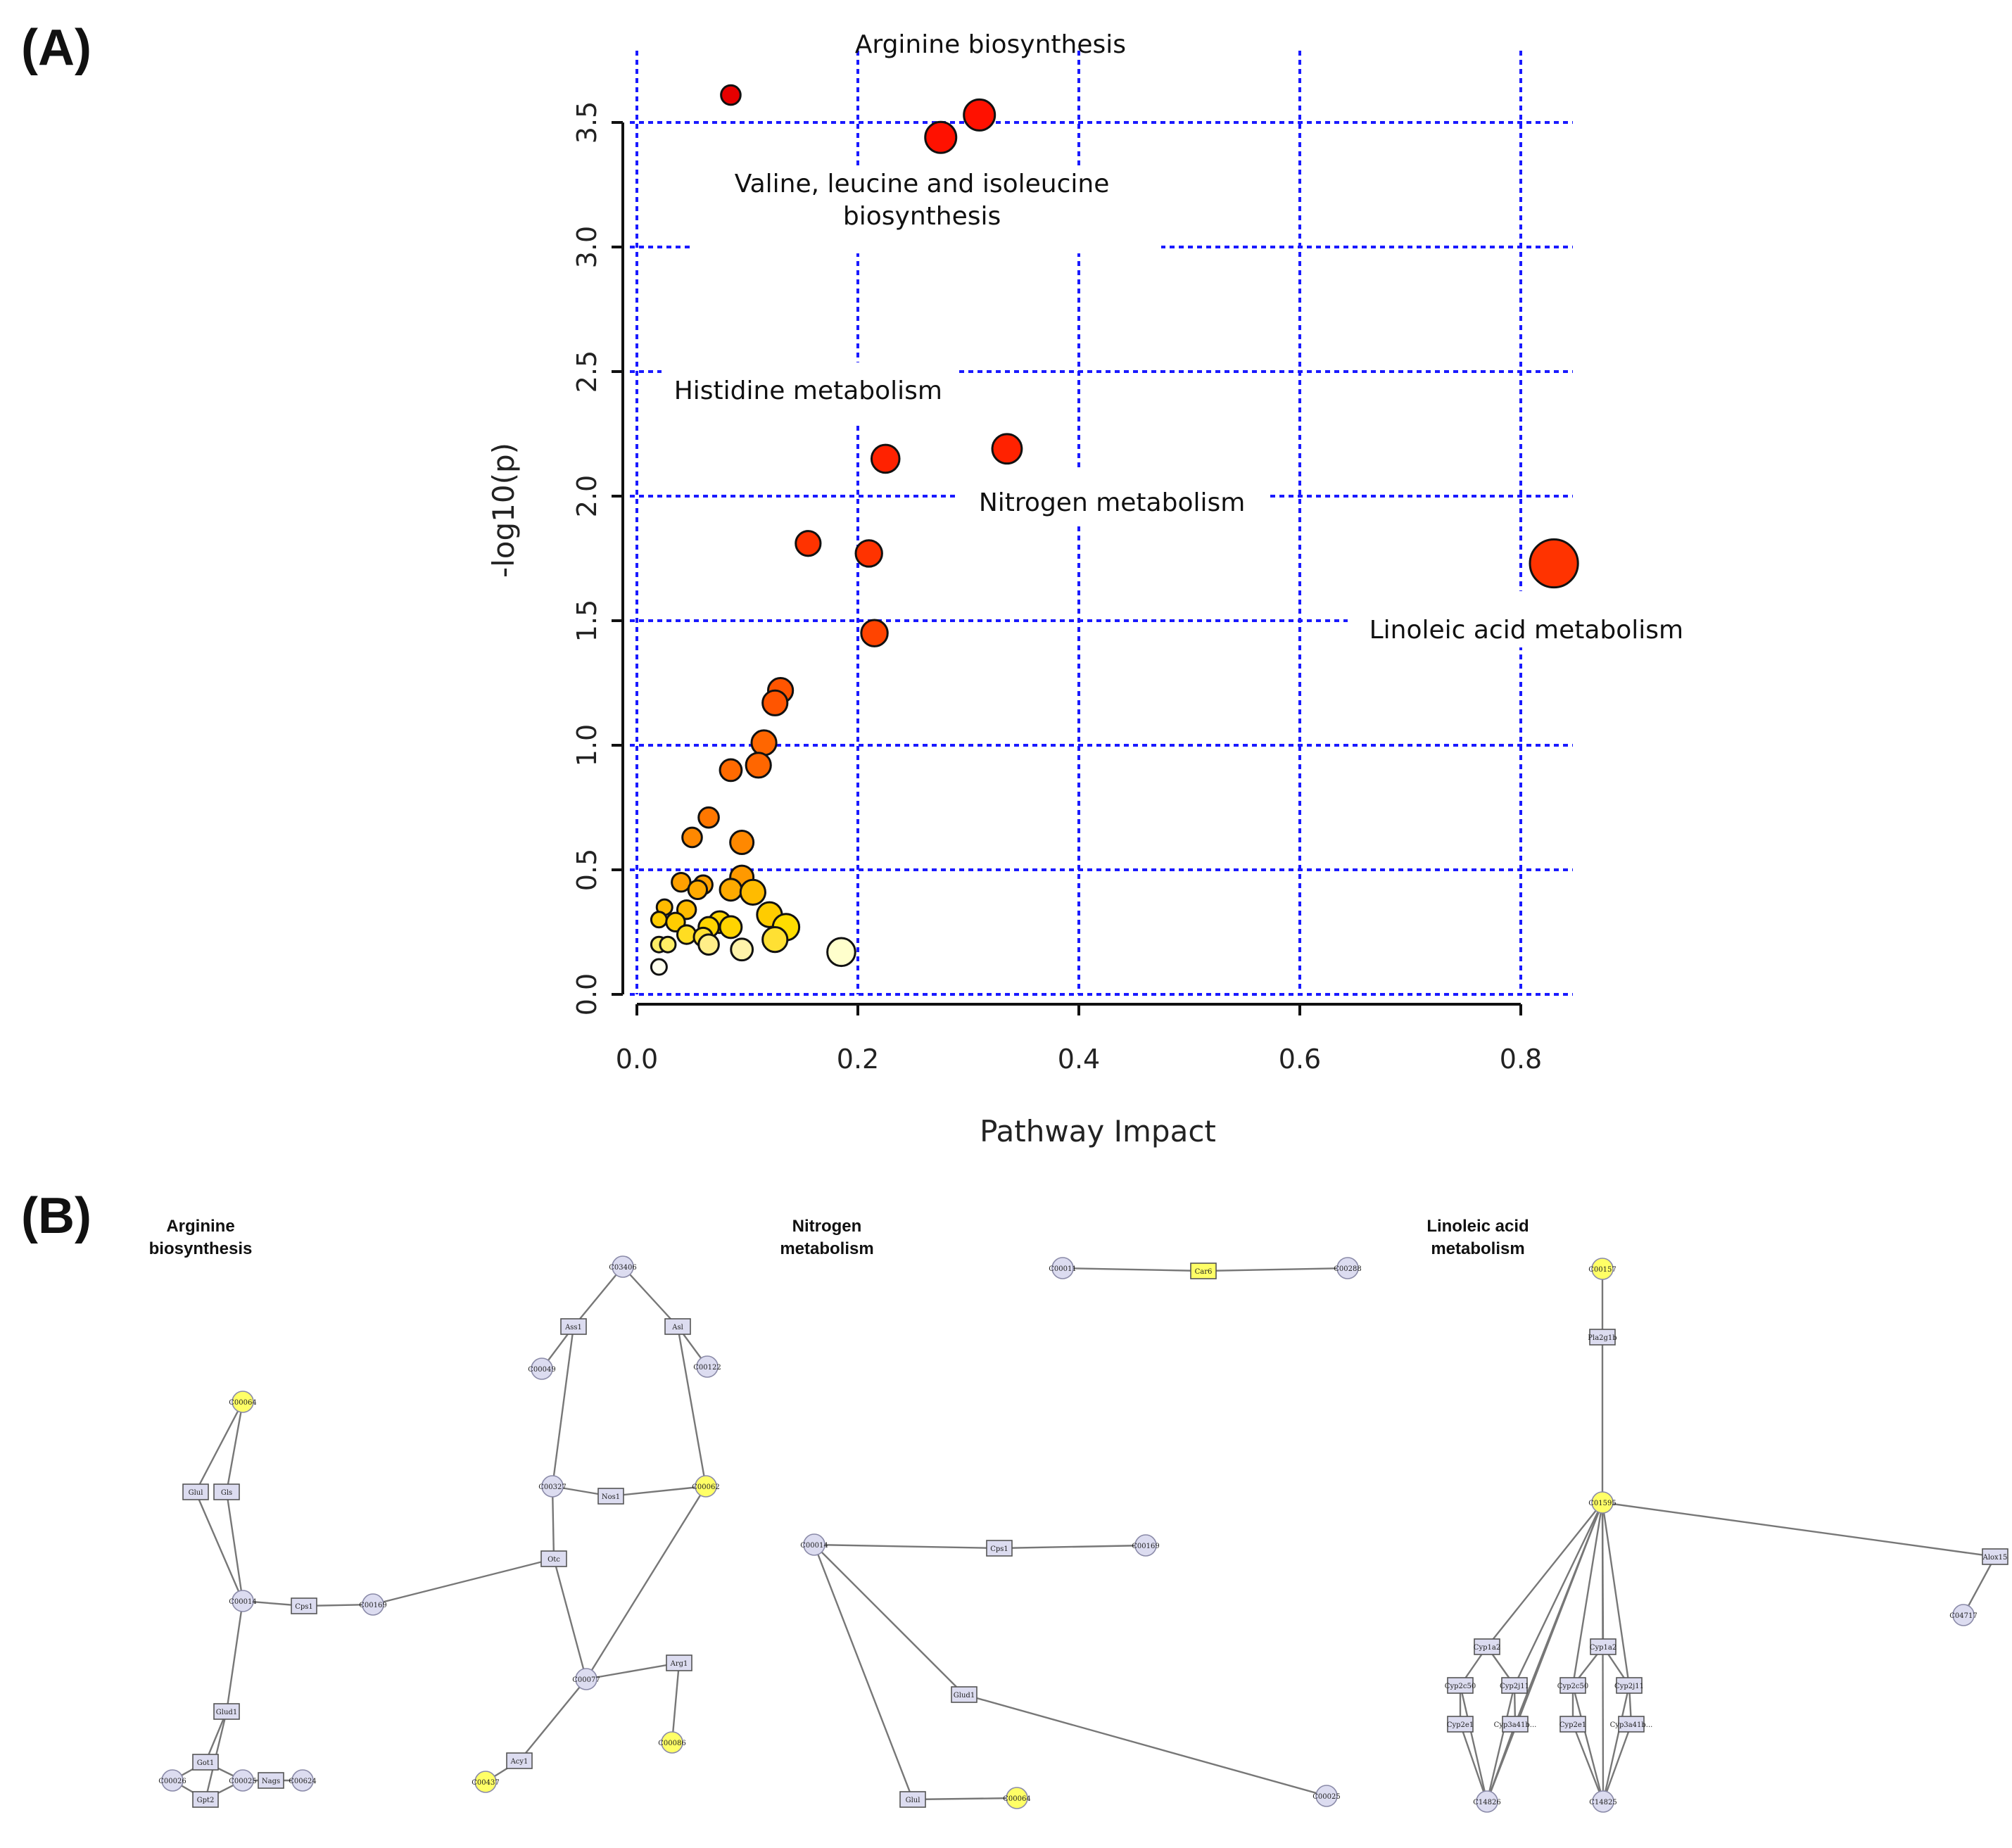 The width and height of the screenshot is (2012, 1848). What do you see at coordinates (808, 390) in the screenshot?
I see `pathway-annotation-3: Histidine metabolism` at bounding box center [808, 390].